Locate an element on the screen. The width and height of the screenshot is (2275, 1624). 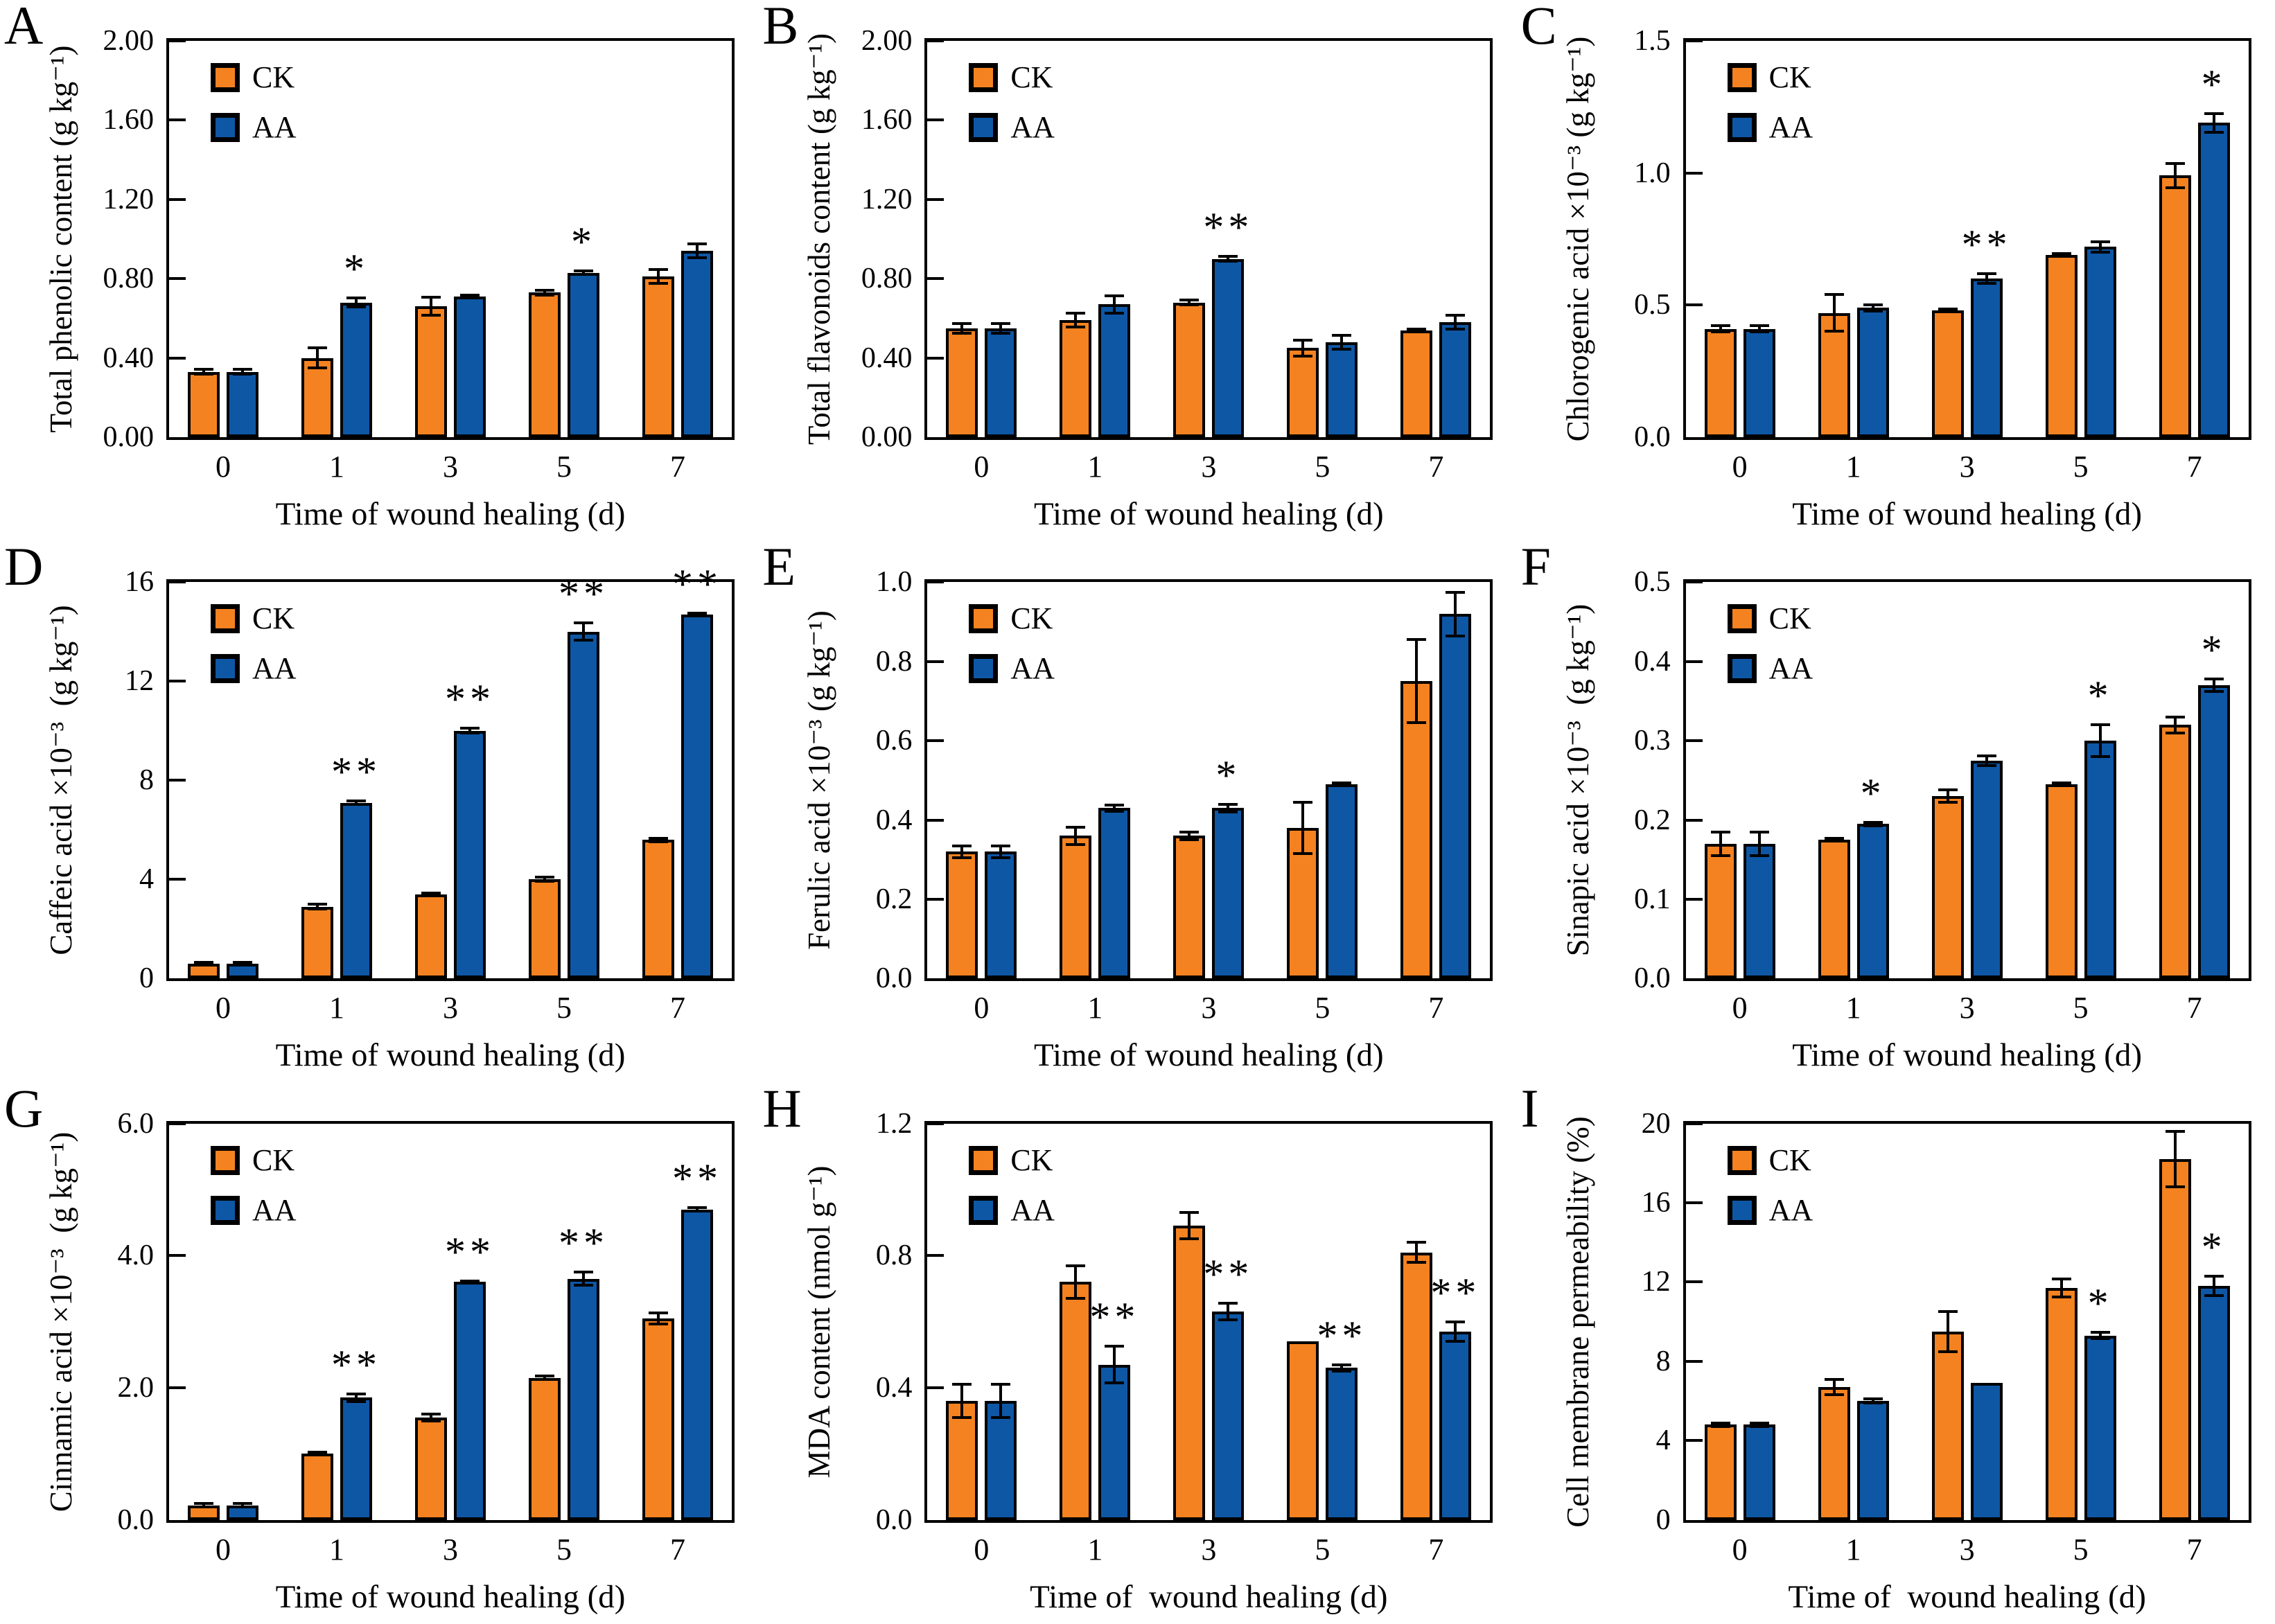
plot-area-A is located at coordinates (451, 239).